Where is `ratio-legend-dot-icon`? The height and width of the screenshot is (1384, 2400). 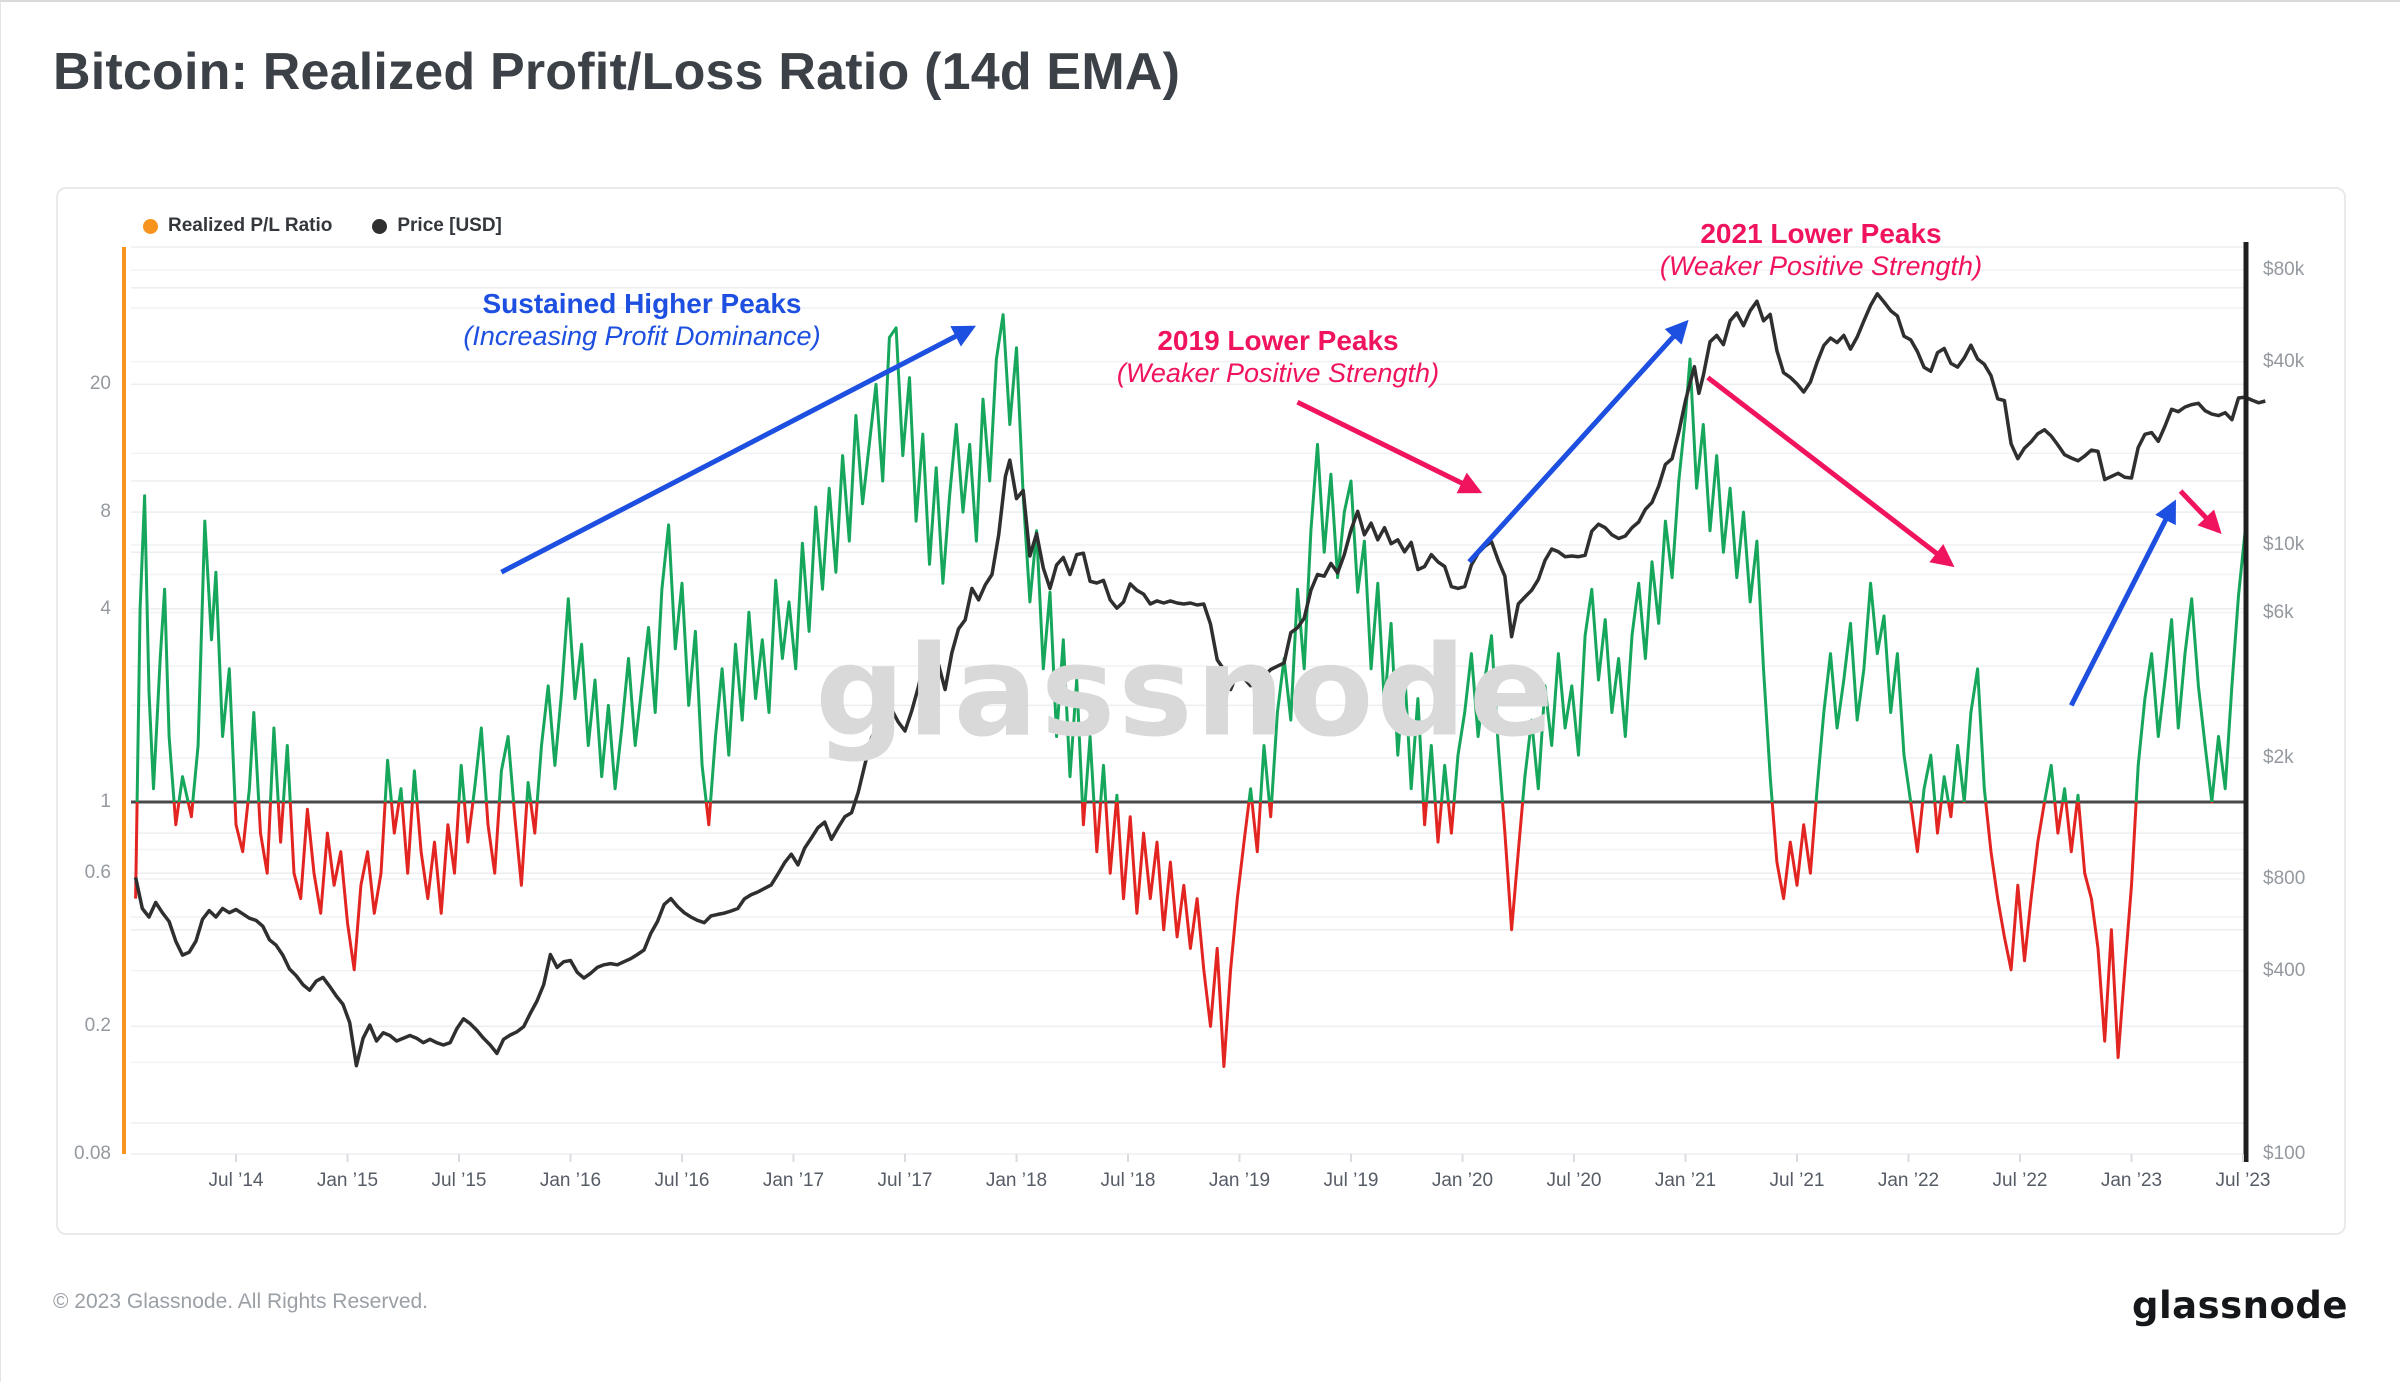 ratio-legend-dot-icon is located at coordinates (150, 226).